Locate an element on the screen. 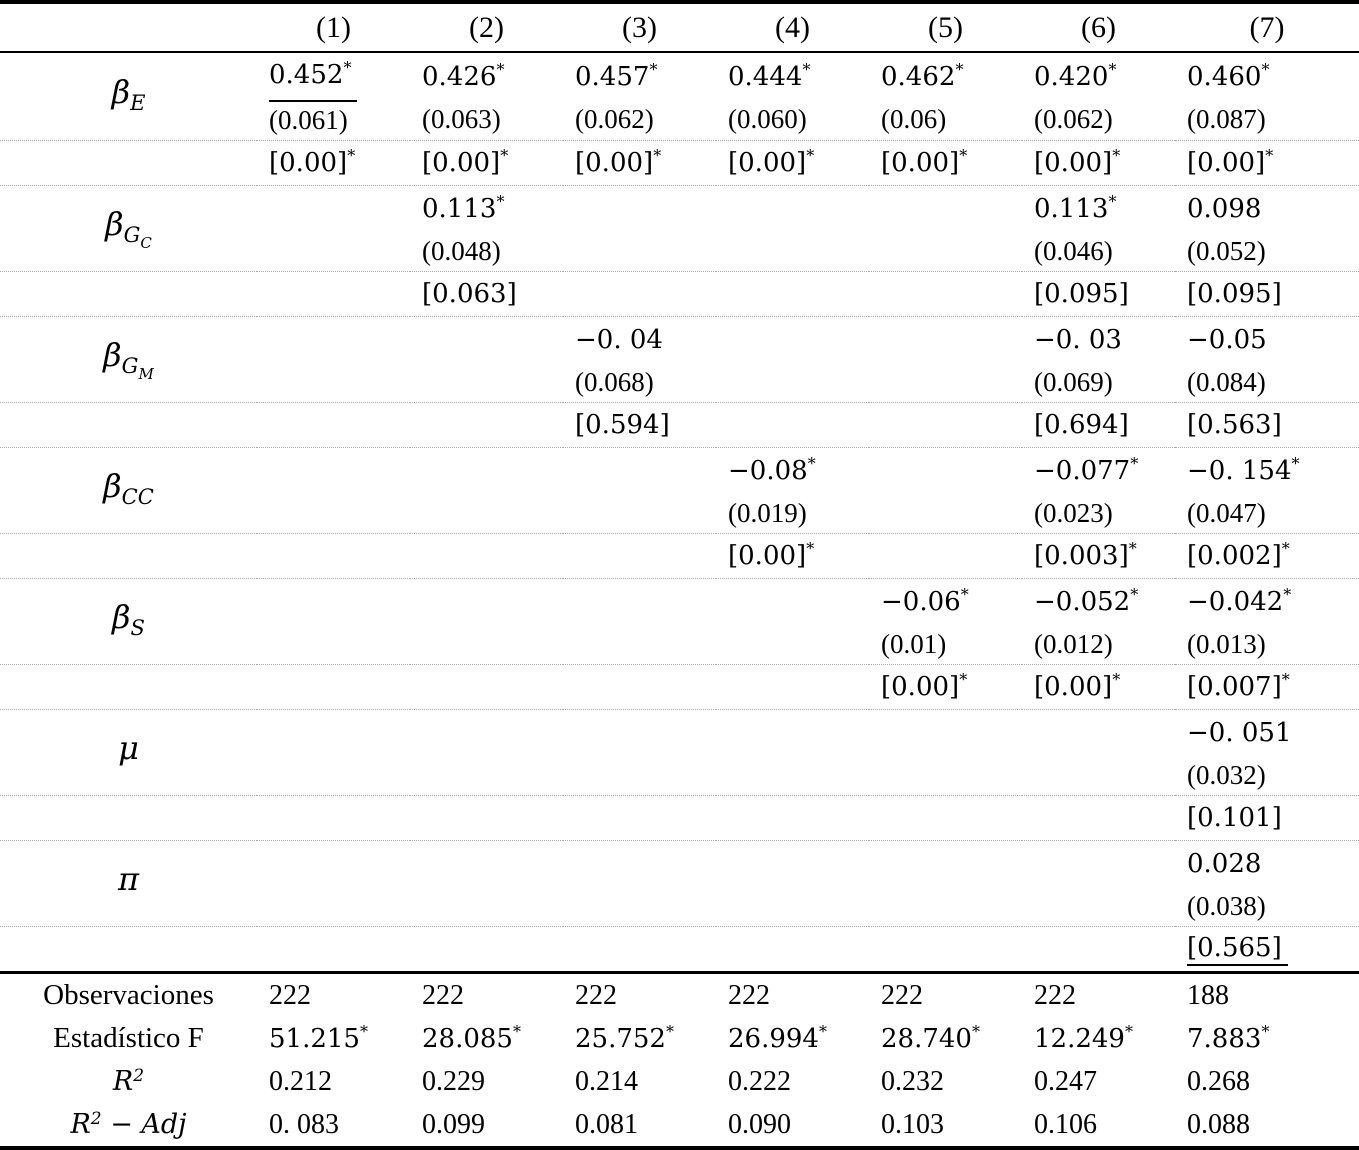 Image resolution: width=1359 pixels, height=1150 pixels. pvalue-row-beta-s: [0.00]* [0.00]* [0.007]* is located at coordinates (679, 687).